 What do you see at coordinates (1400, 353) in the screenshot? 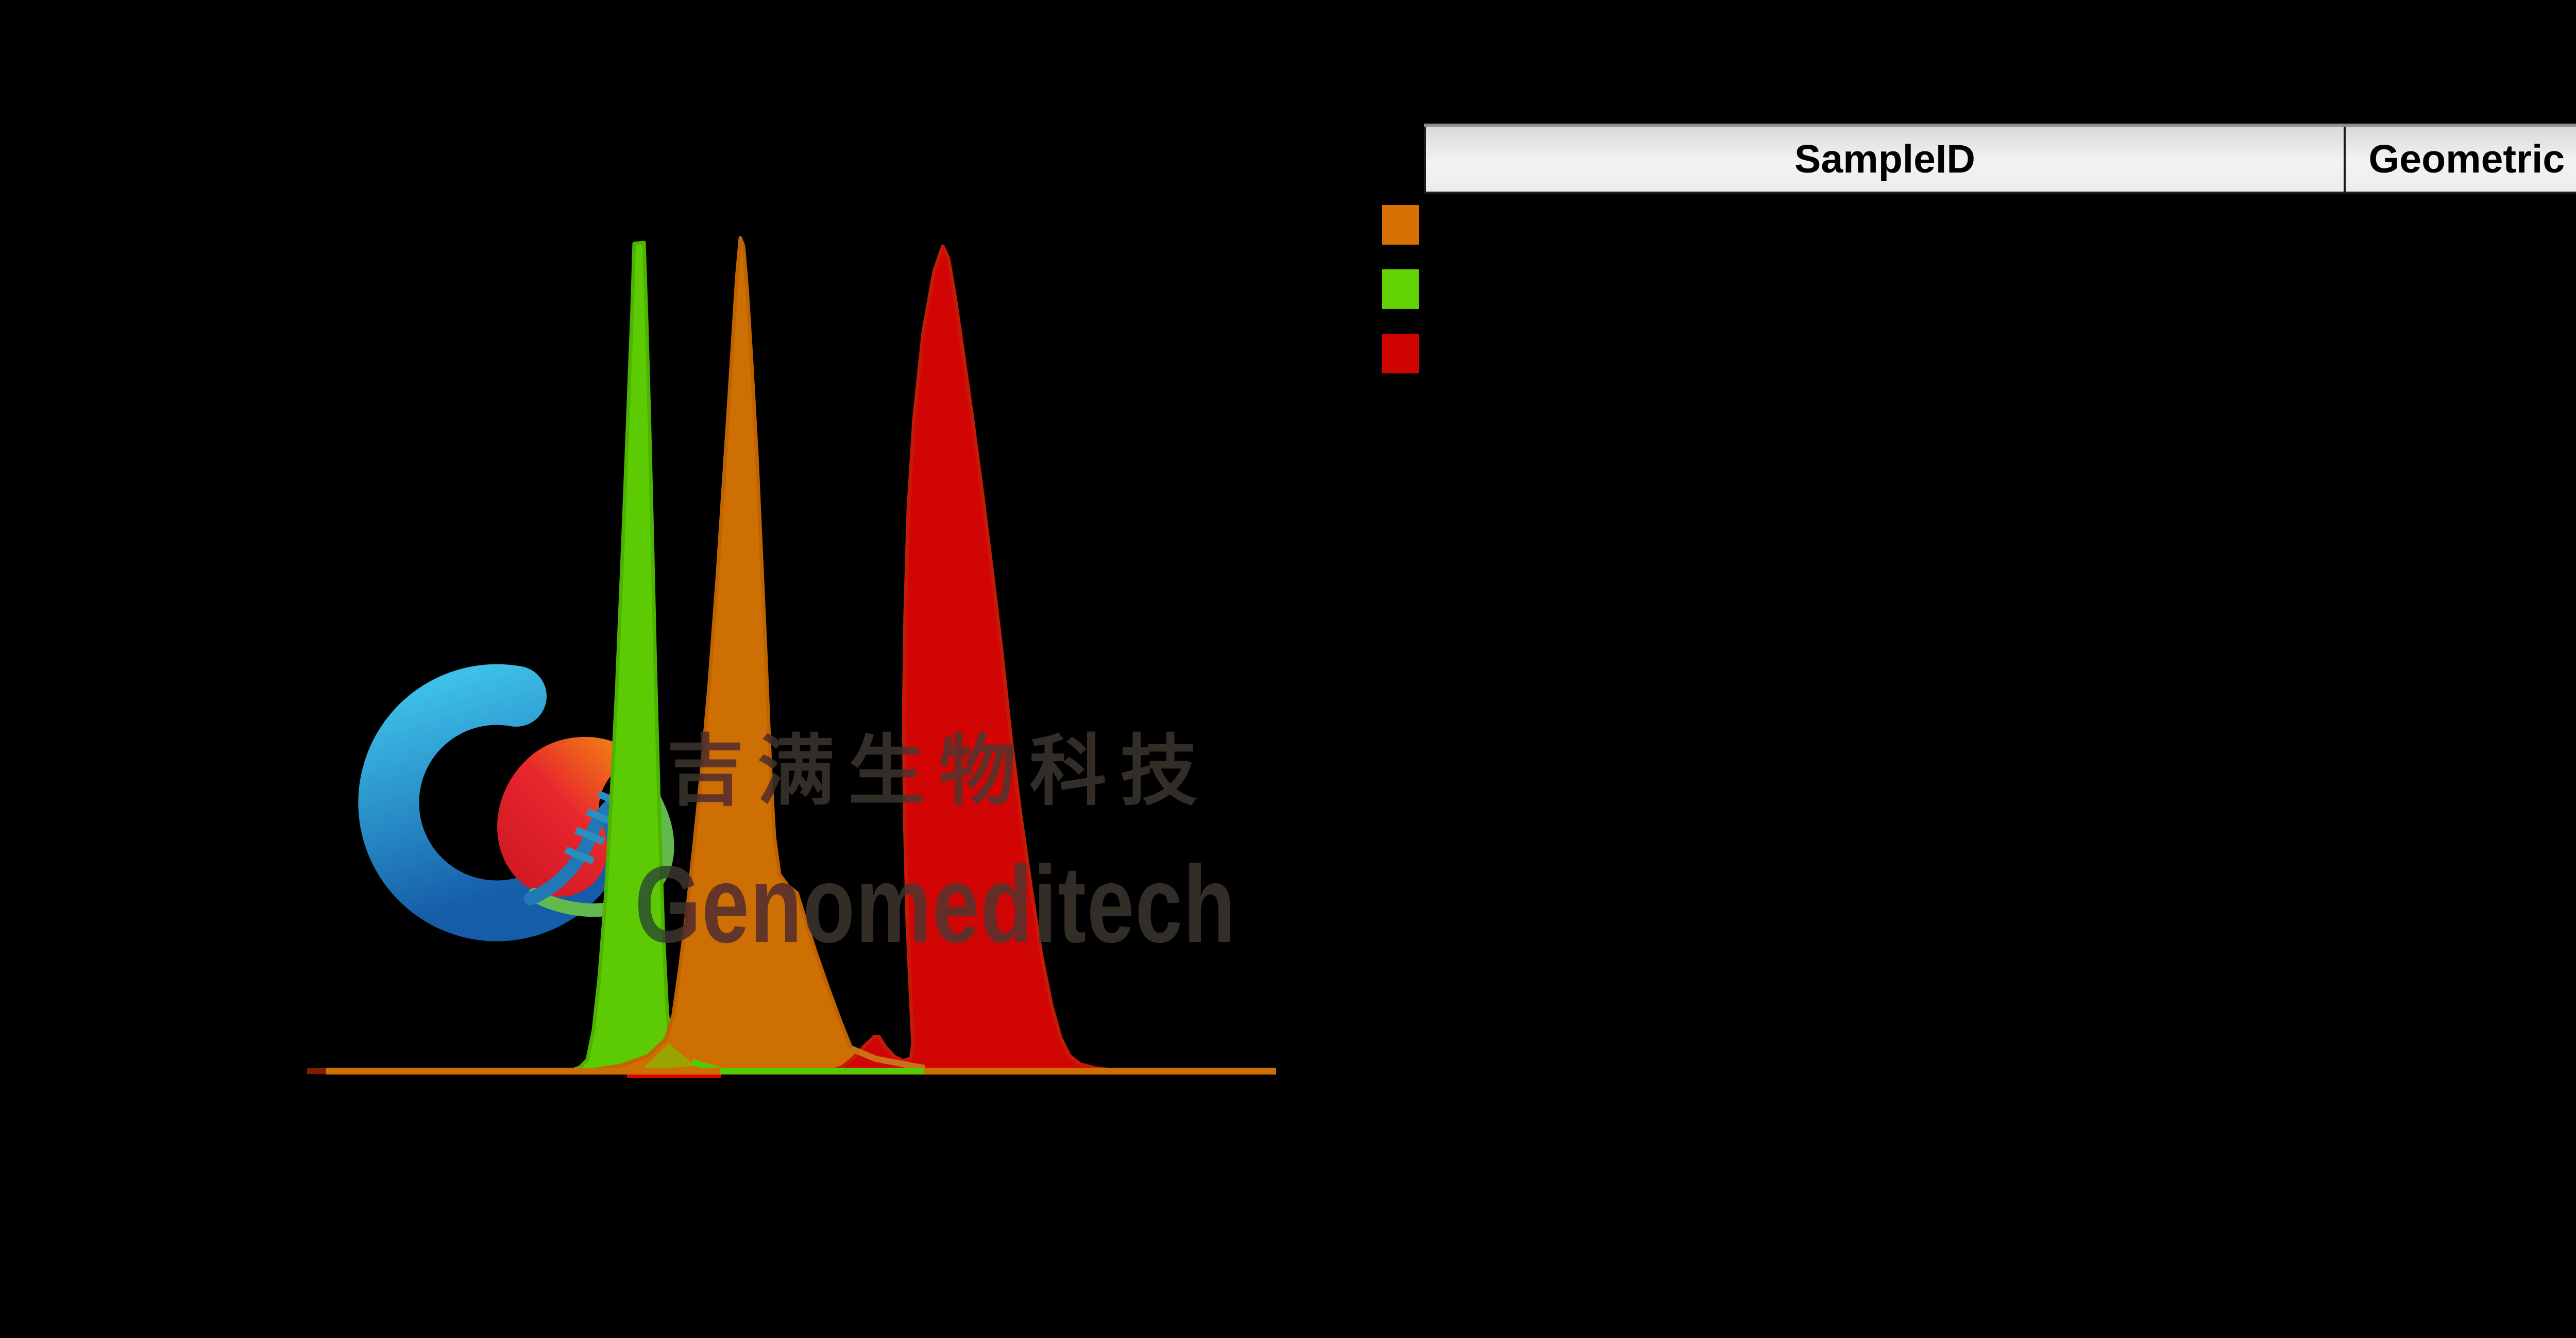
I see `legend-swatch-red` at bounding box center [1400, 353].